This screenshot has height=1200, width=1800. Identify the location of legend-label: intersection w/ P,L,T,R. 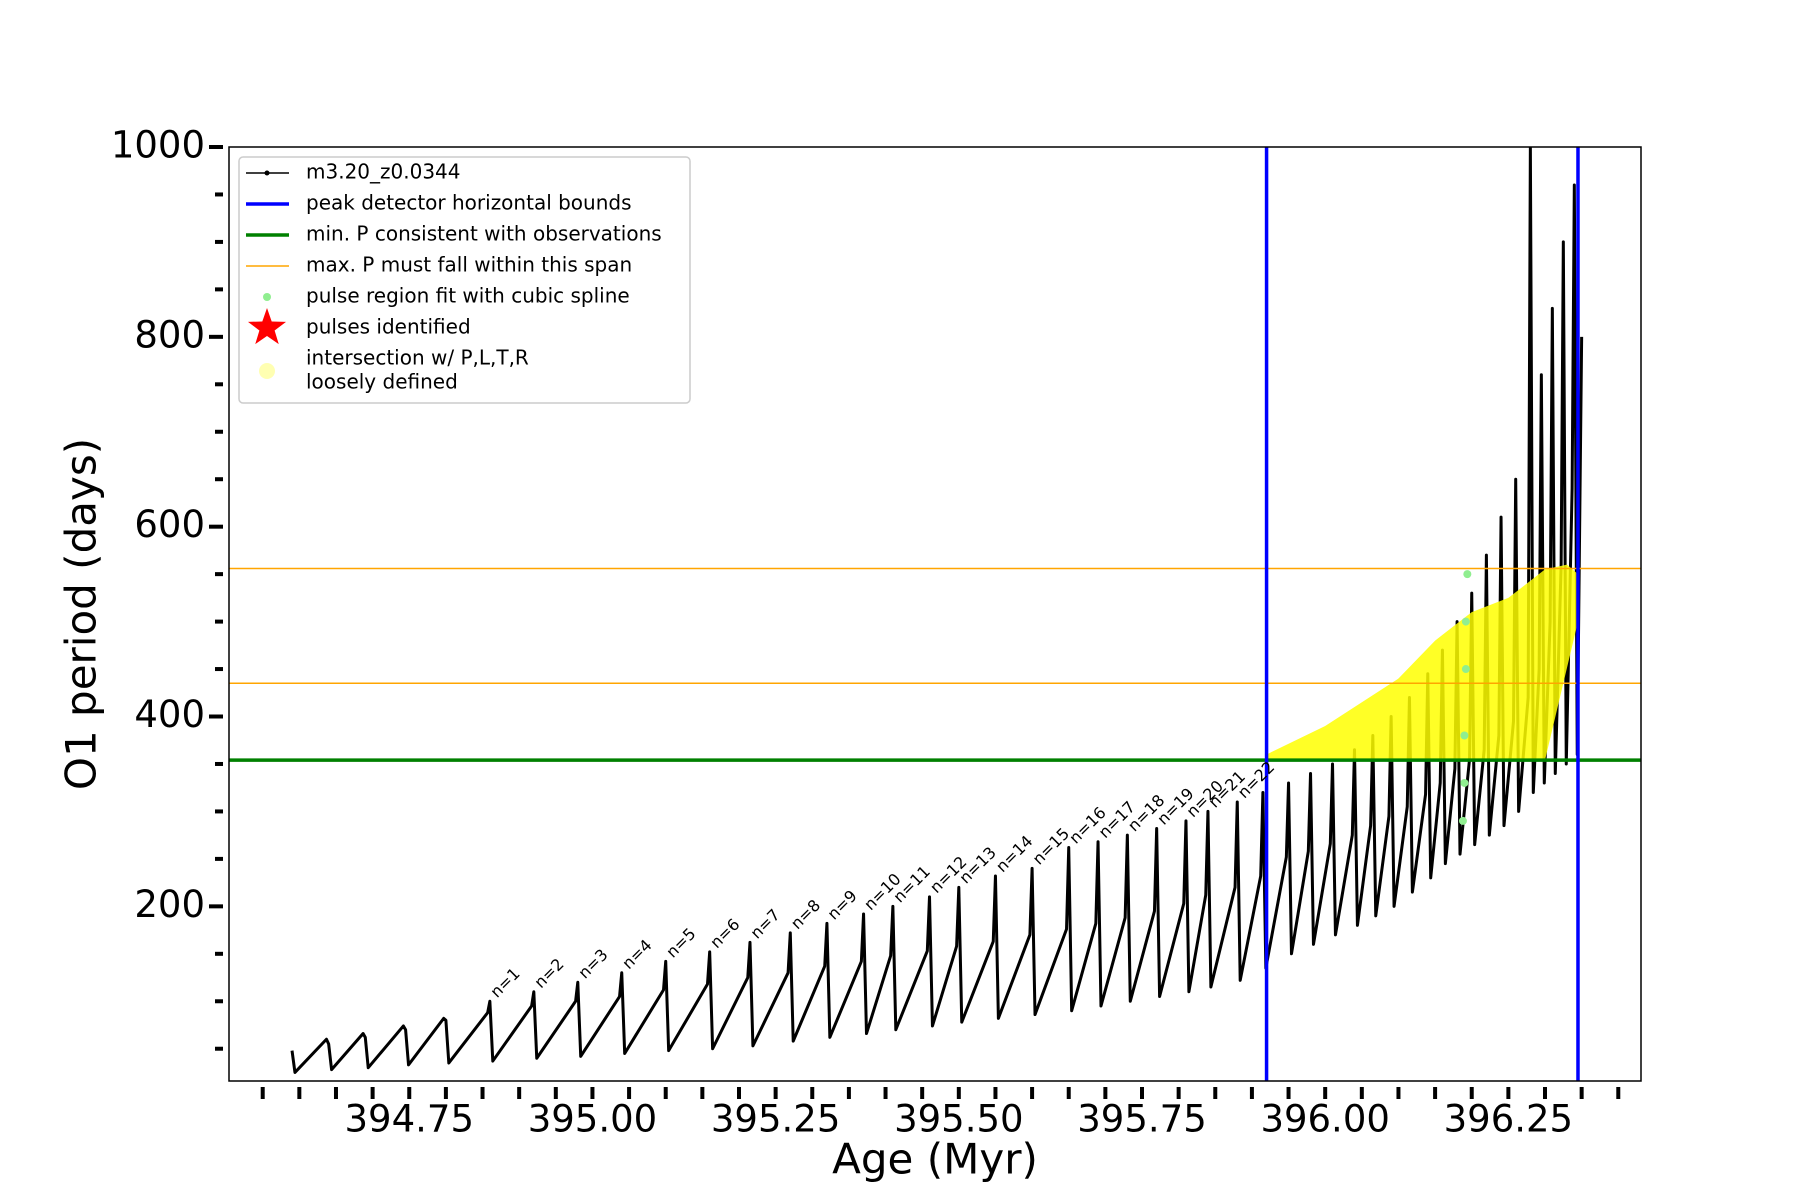
(417, 358).